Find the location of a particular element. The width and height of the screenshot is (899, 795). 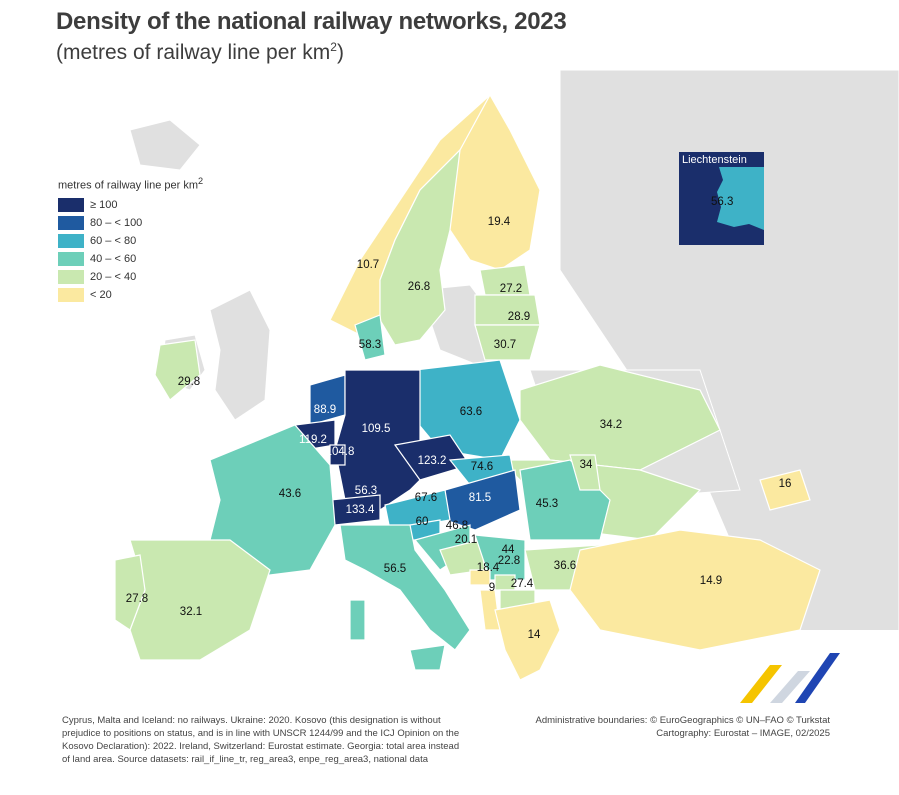

label-hungary: 81.5 is located at coordinates (480, 498).